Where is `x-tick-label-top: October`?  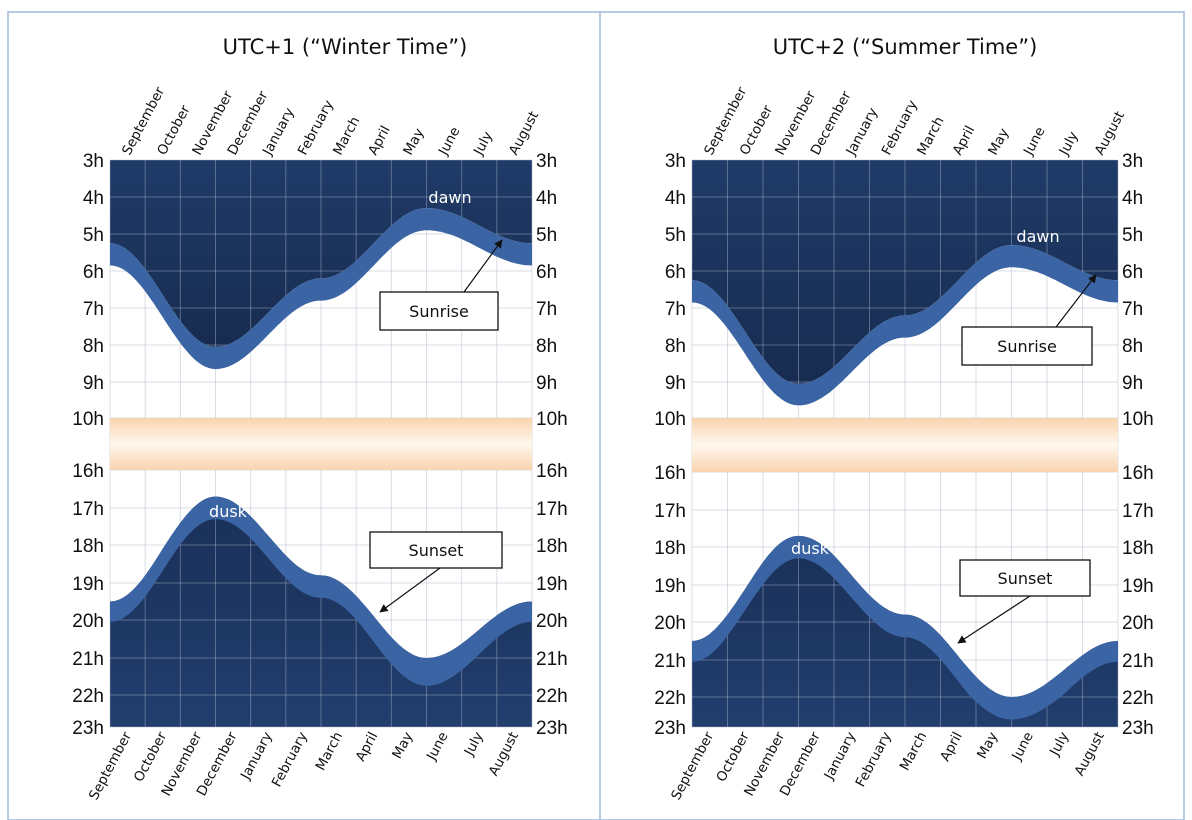
x-tick-label-top: October is located at coordinates (174, 130).